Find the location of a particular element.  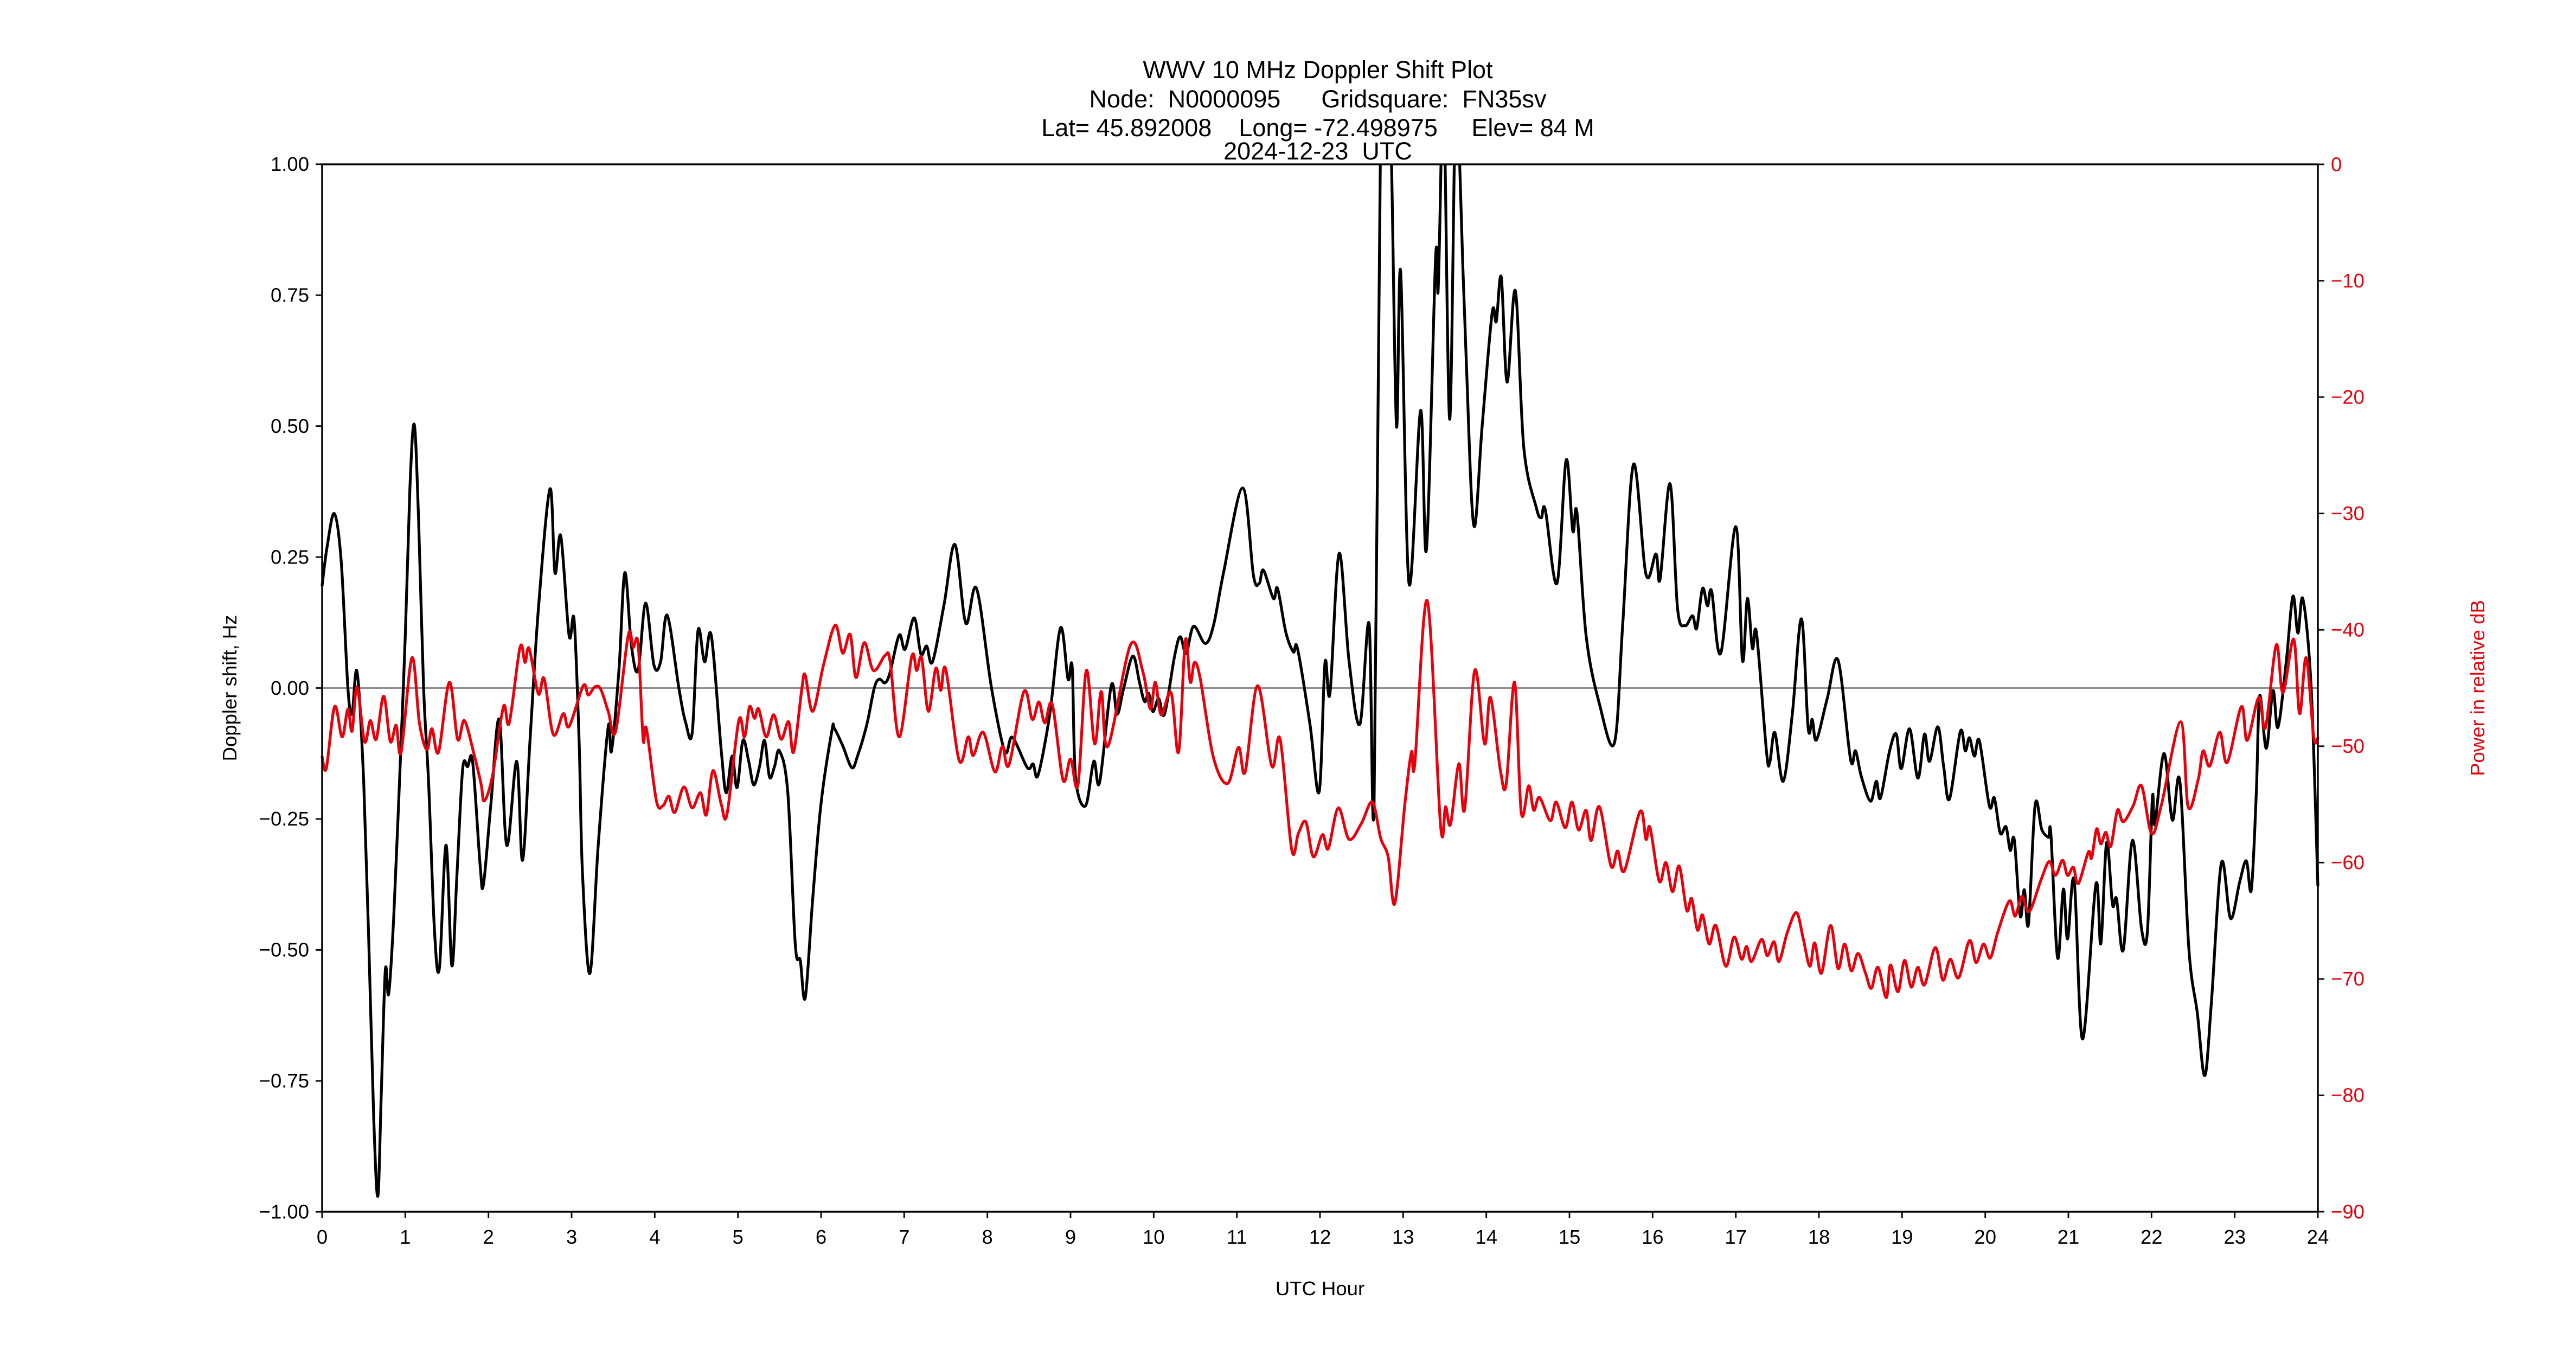

svg-text: 10 is located at coordinates (1154, 1237).